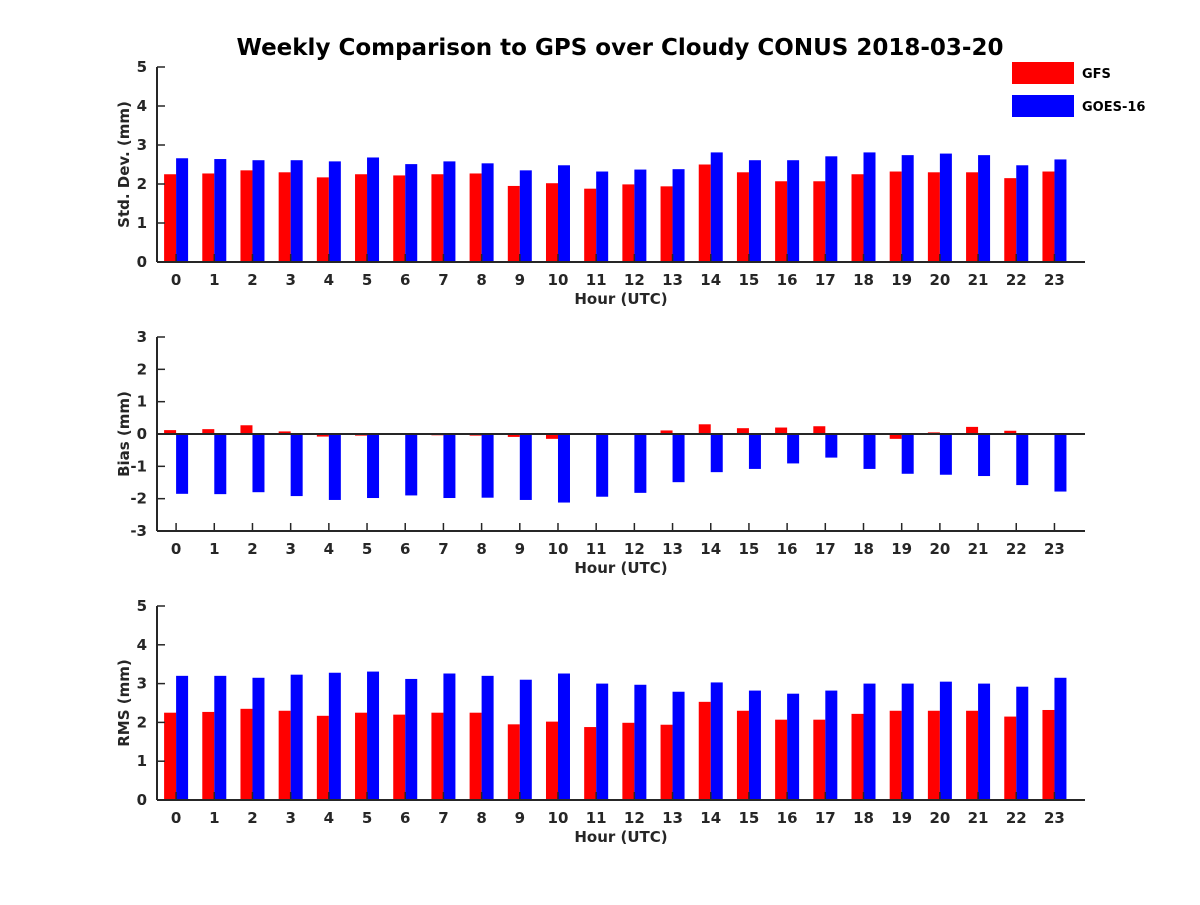  I want to click on x-tick-label: 6, so click(405, 818).